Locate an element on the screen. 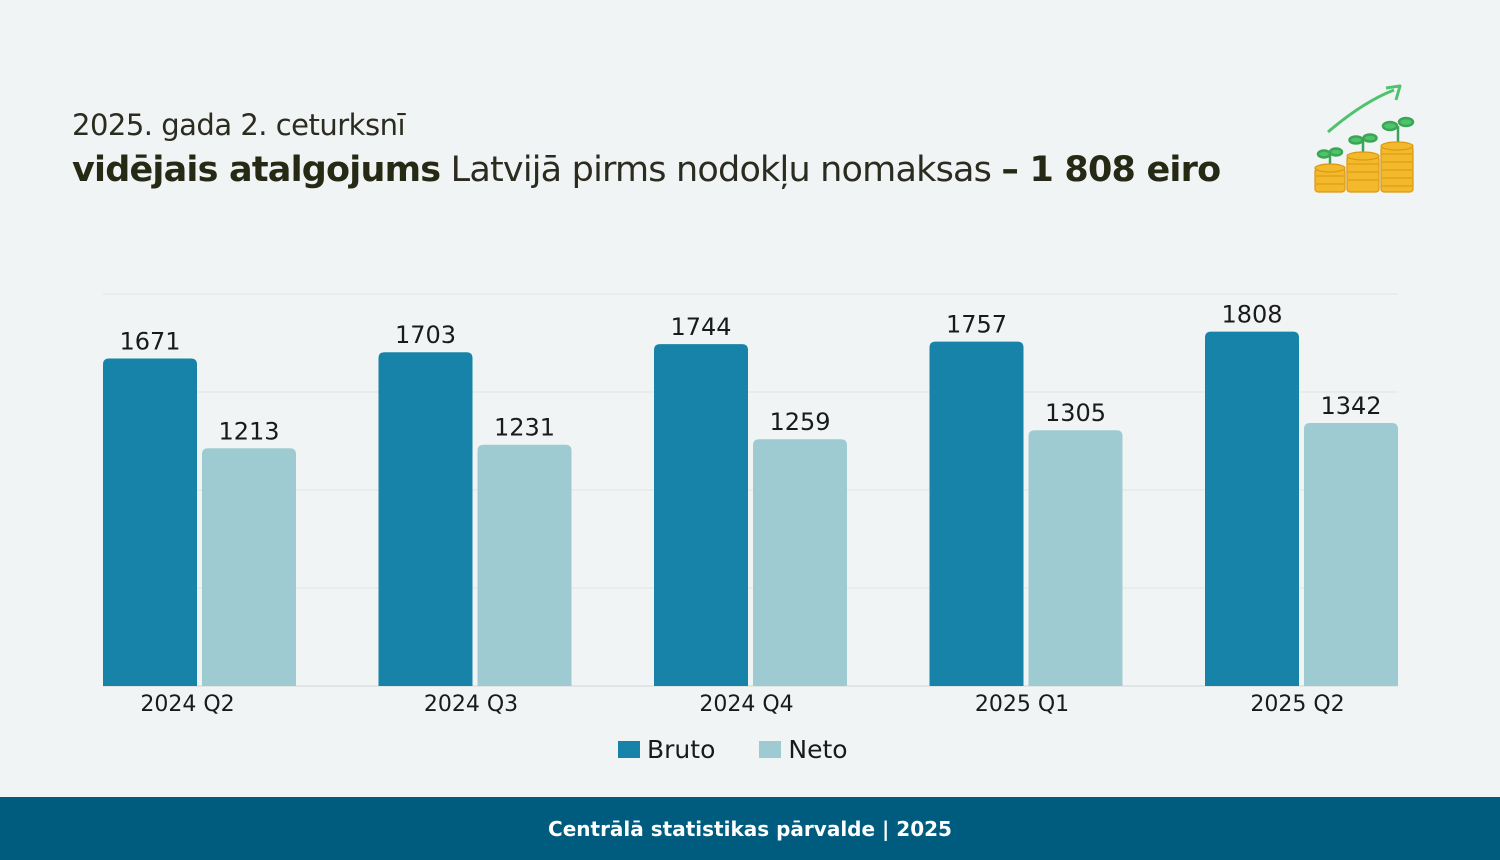 This screenshot has width=1500, height=860. footer-bar: Centrālā statistikas pārvalde | 2025 is located at coordinates (750, 828).